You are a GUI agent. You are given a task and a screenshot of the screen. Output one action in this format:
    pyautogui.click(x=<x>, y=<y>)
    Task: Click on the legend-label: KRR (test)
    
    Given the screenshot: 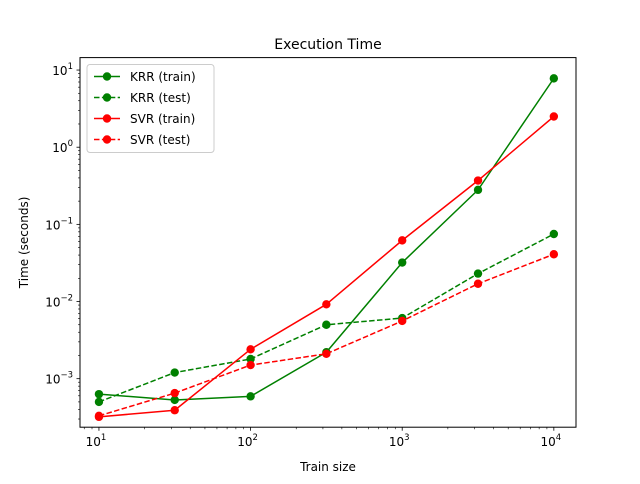 What is the action you would take?
    pyautogui.click(x=160, y=98)
    